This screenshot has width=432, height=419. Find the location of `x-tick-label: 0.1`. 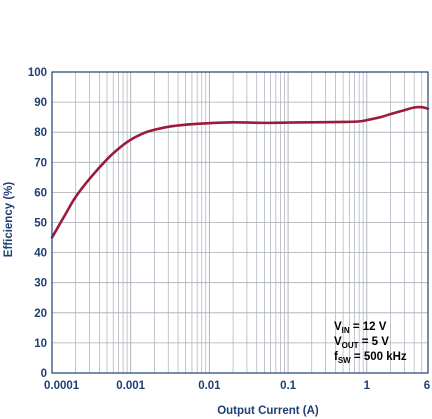

x-tick-label: 0.1 is located at coordinates (288, 386).